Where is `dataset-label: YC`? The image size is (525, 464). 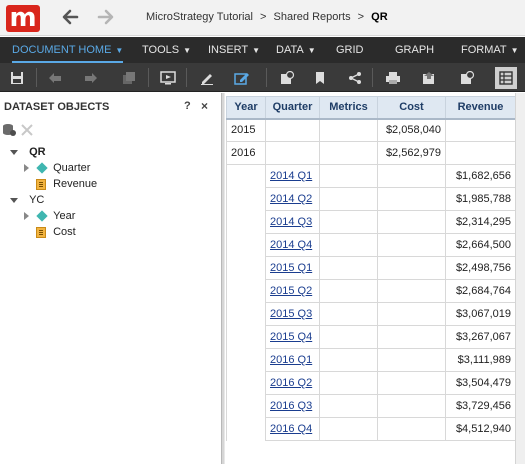
dataset-label: YC is located at coordinates (37, 200).